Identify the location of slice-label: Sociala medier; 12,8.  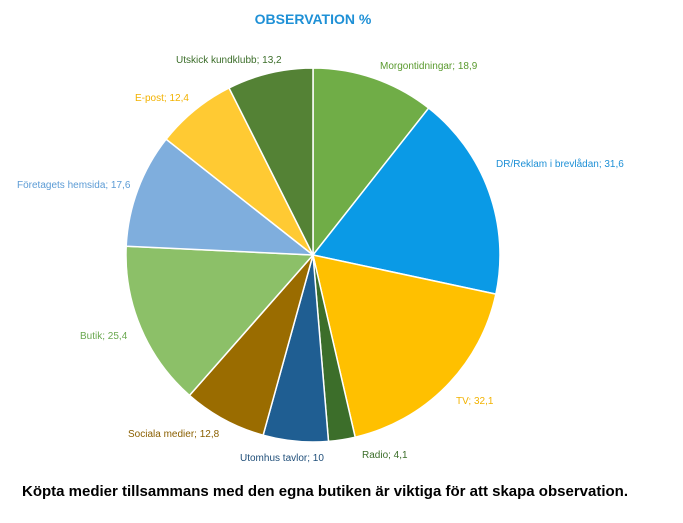
(174, 434).